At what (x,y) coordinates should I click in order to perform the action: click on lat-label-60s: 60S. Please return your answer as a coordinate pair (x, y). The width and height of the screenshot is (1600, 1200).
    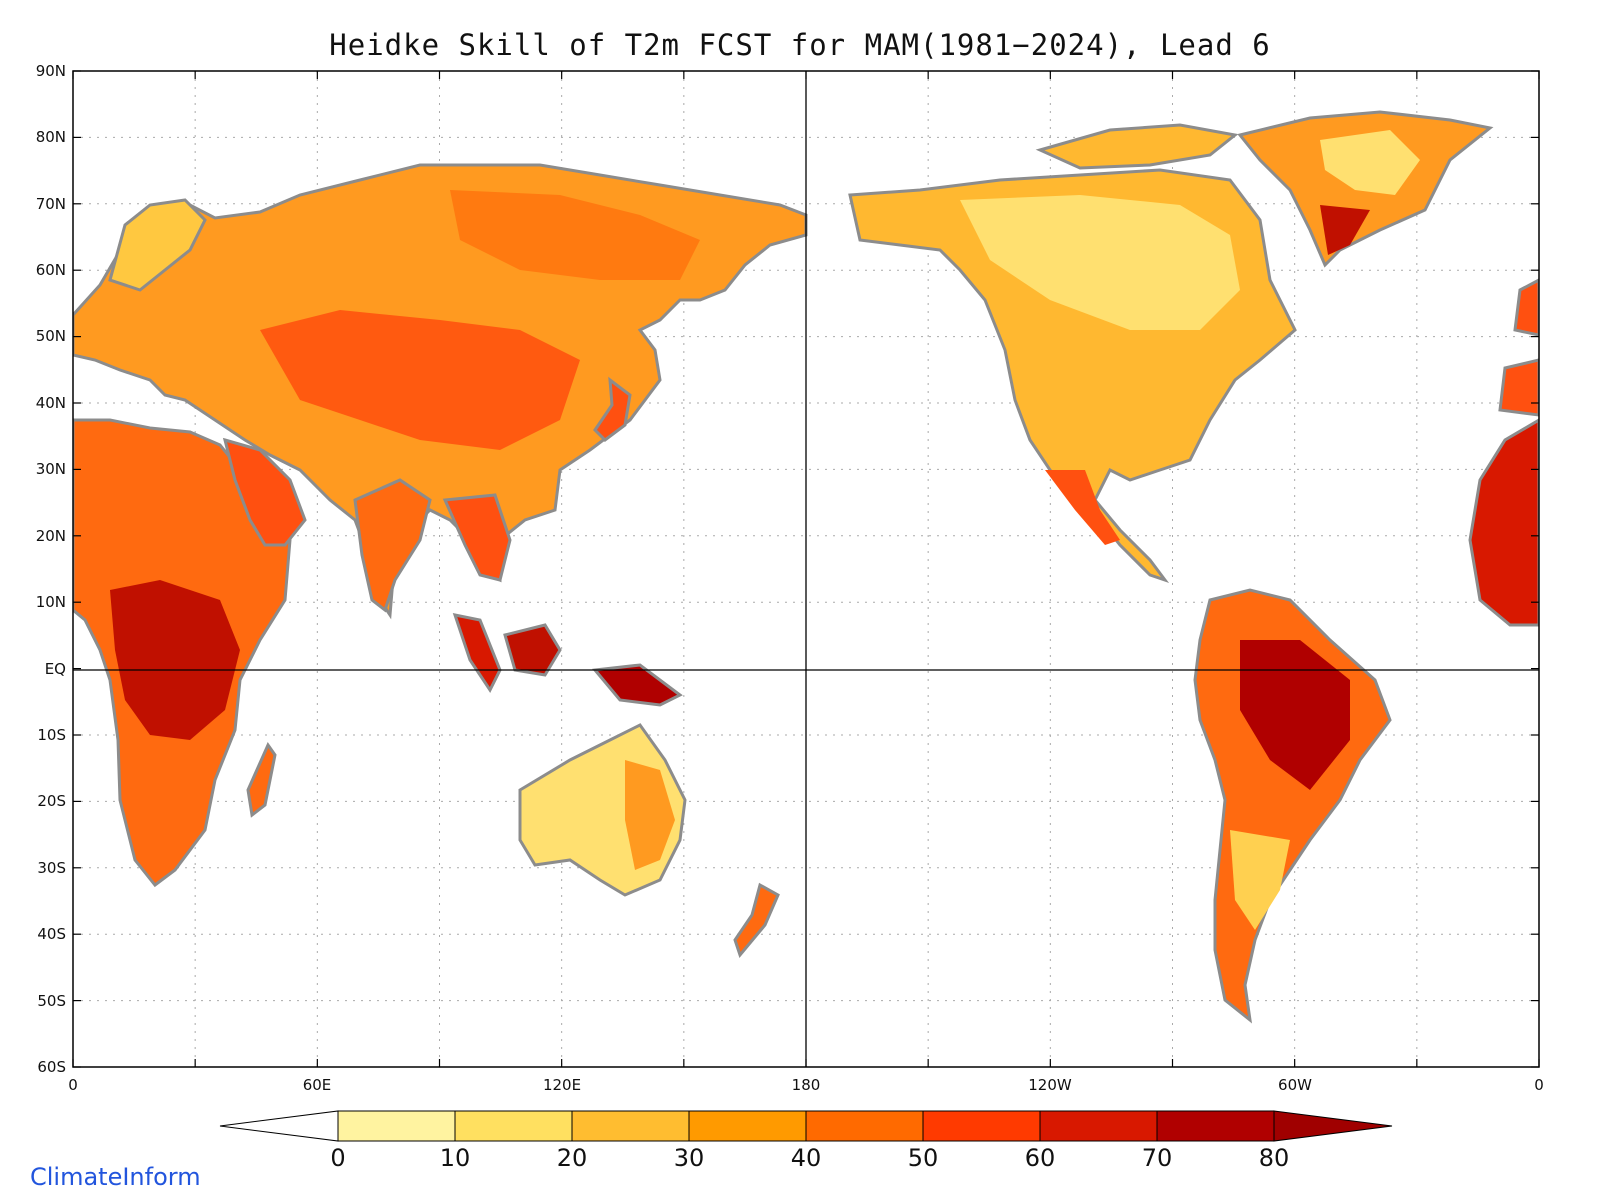
    Looking at the image, I should click on (51, 1067).